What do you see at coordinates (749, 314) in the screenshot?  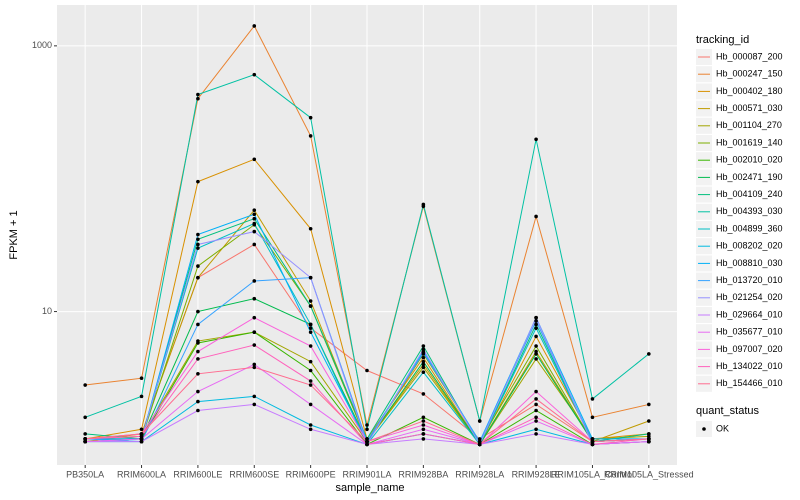 I see `legend-label: Hb_029664_010` at bounding box center [749, 314].